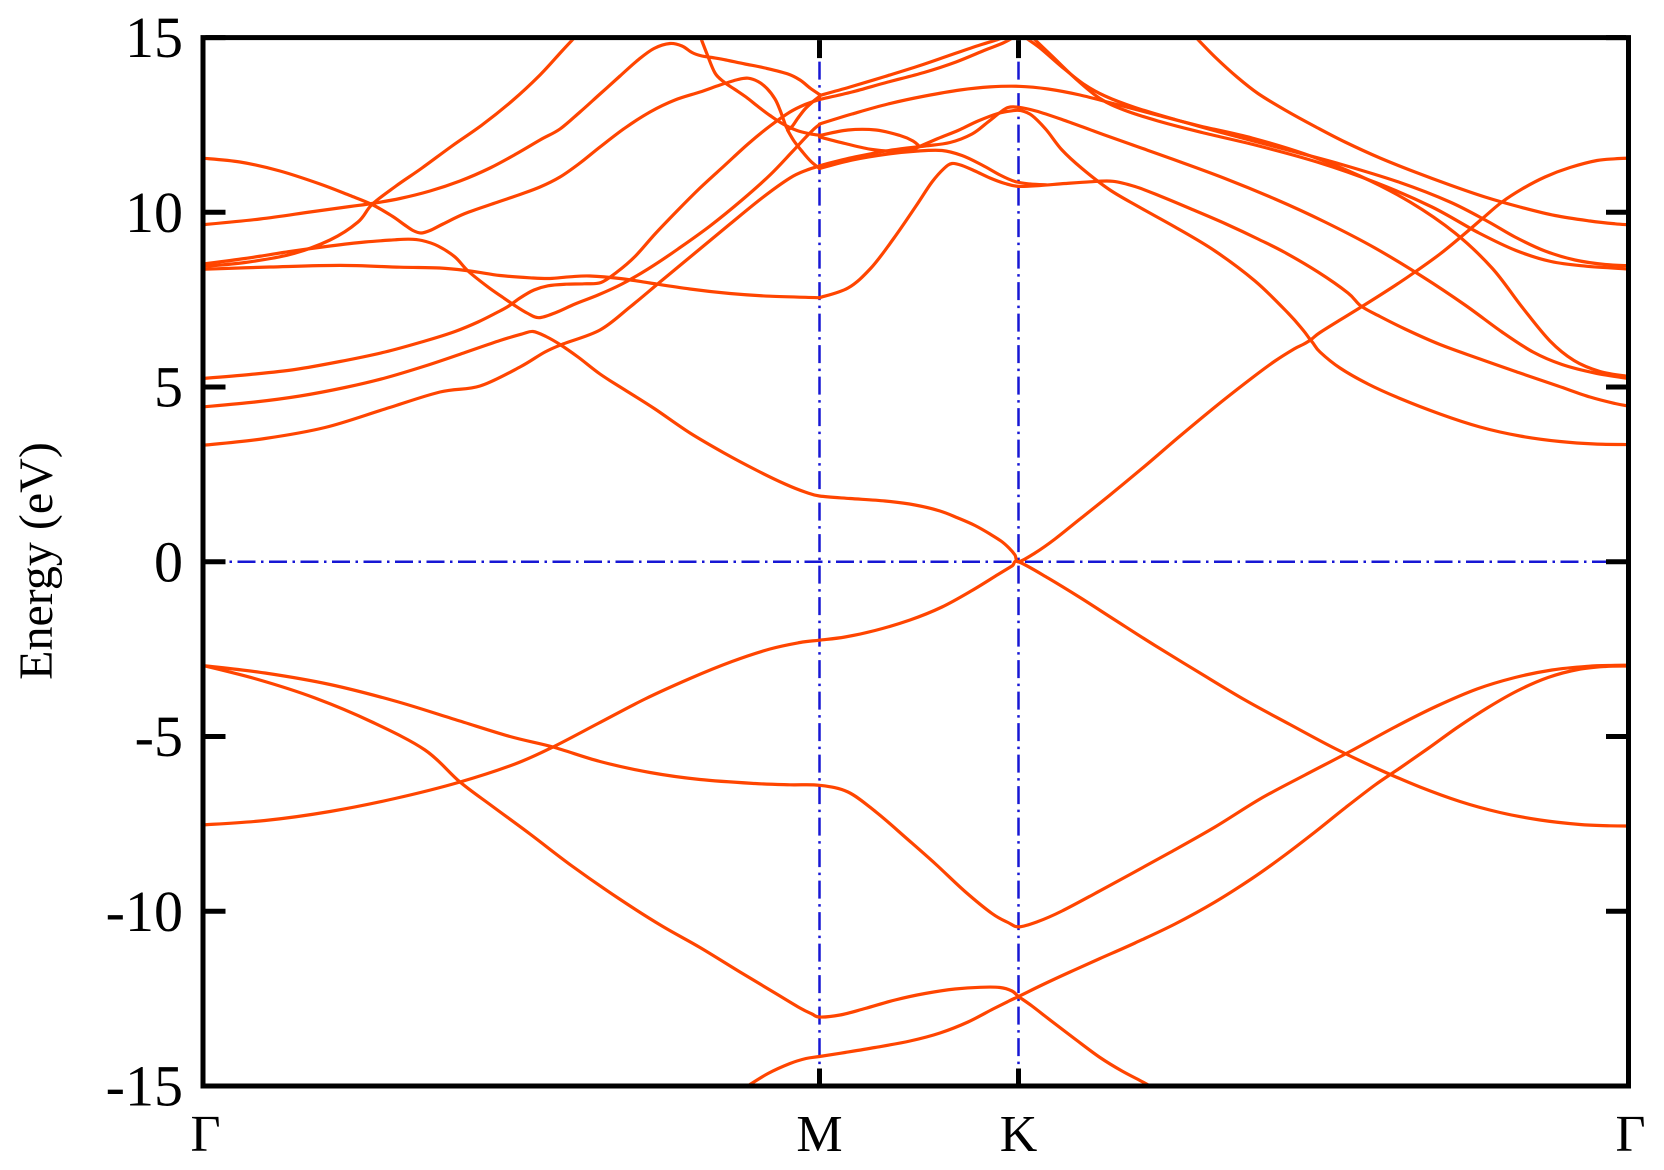 Image resolution: width=1664 pixels, height=1170 pixels. I want to click on svg-text: 10, so click(154, 212).